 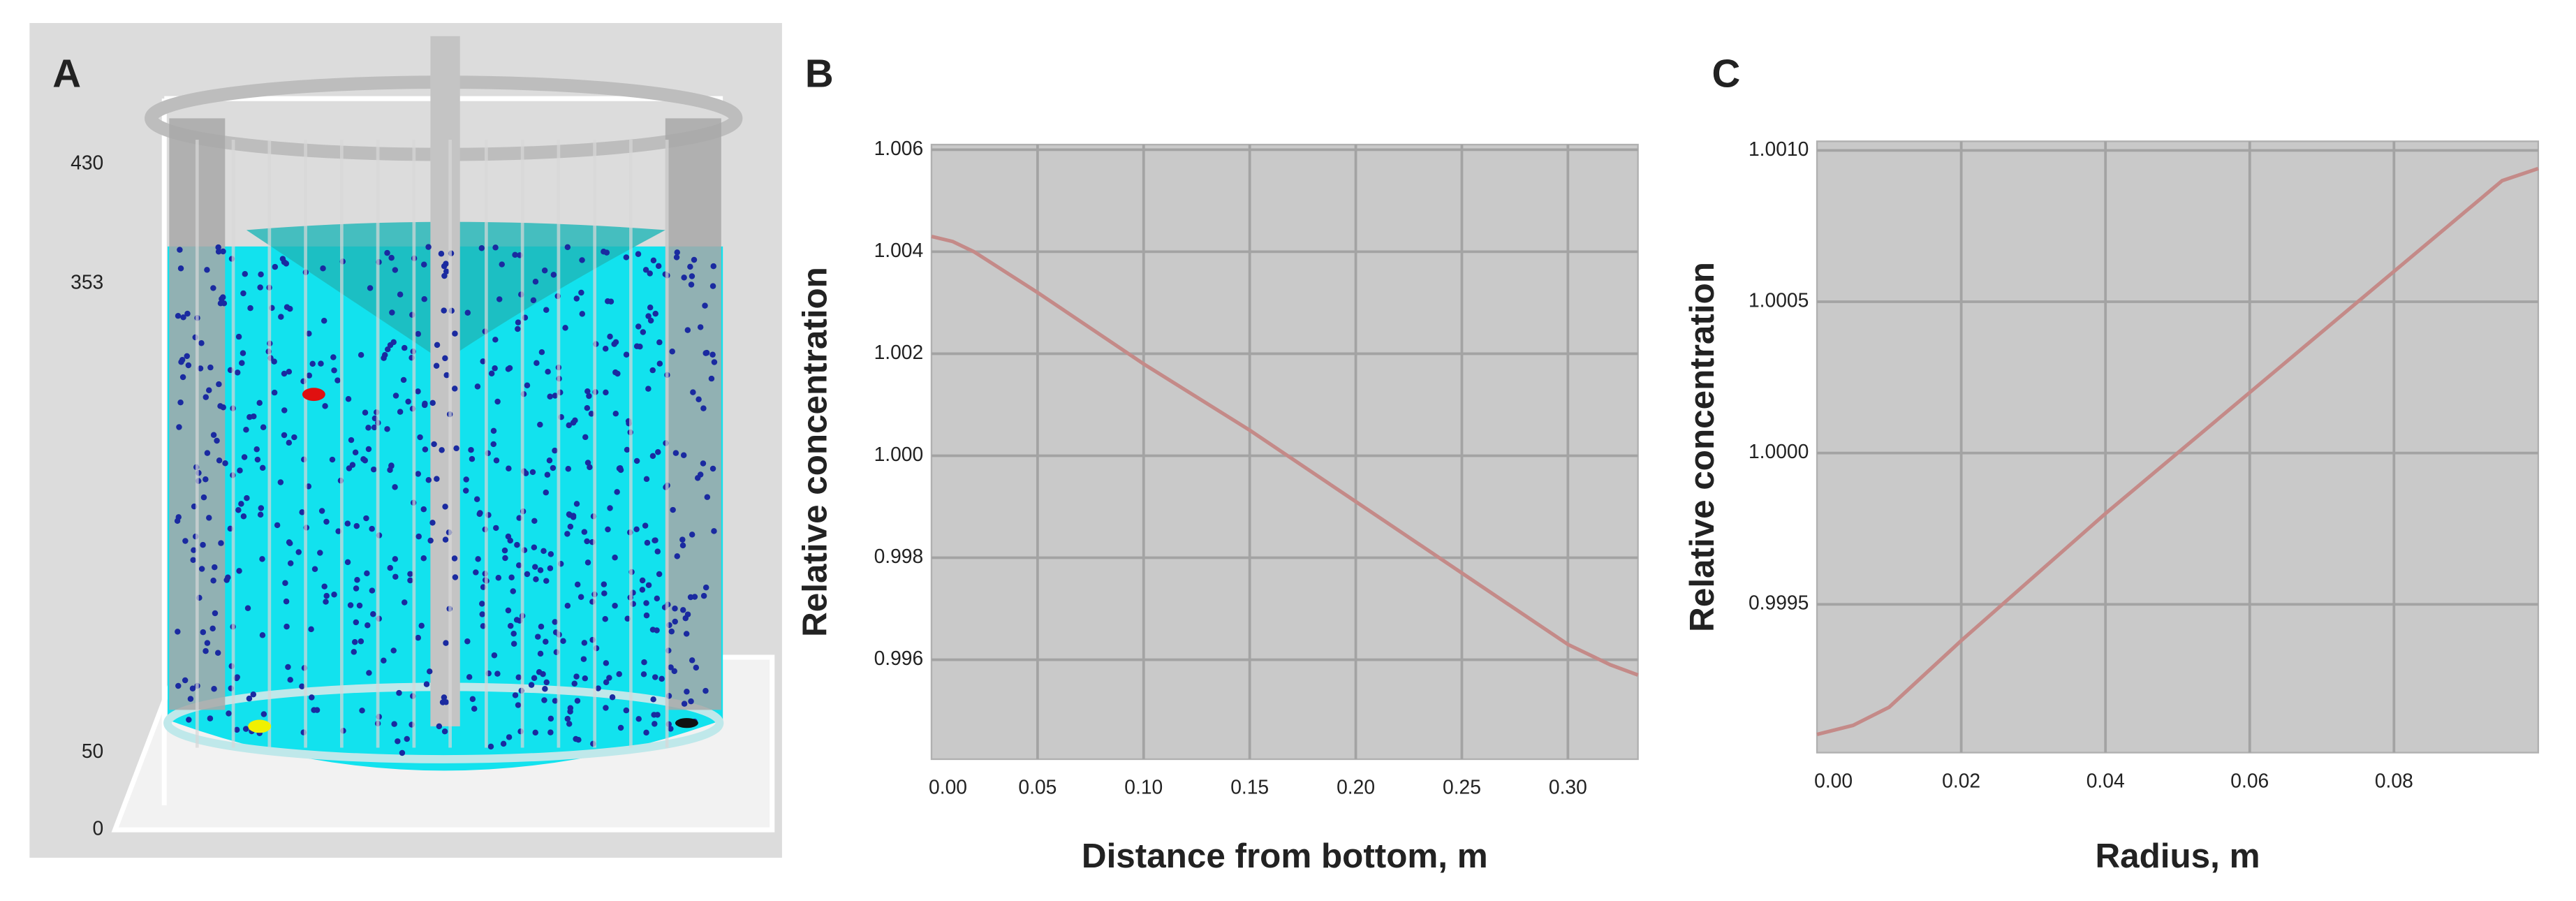 What do you see at coordinates (1833, 780) in the screenshot?
I see `x-tick-label: 0.00` at bounding box center [1833, 780].